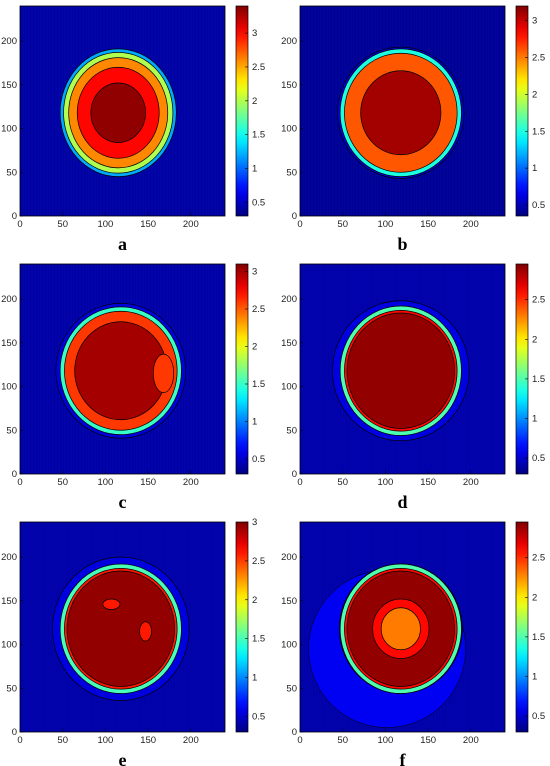 The width and height of the screenshot is (550, 766). Describe the element at coordinates (402, 627) in the screenshot. I see `plot-area-f` at that location.